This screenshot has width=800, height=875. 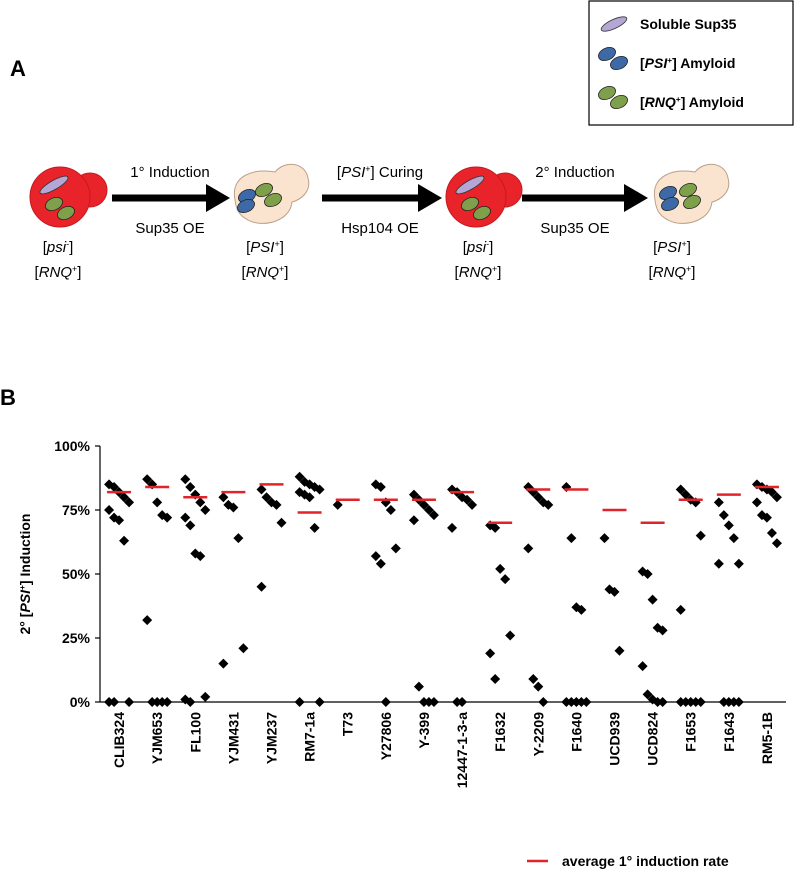 I want to click on text-part: RNQ, so click(x=56, y=272).